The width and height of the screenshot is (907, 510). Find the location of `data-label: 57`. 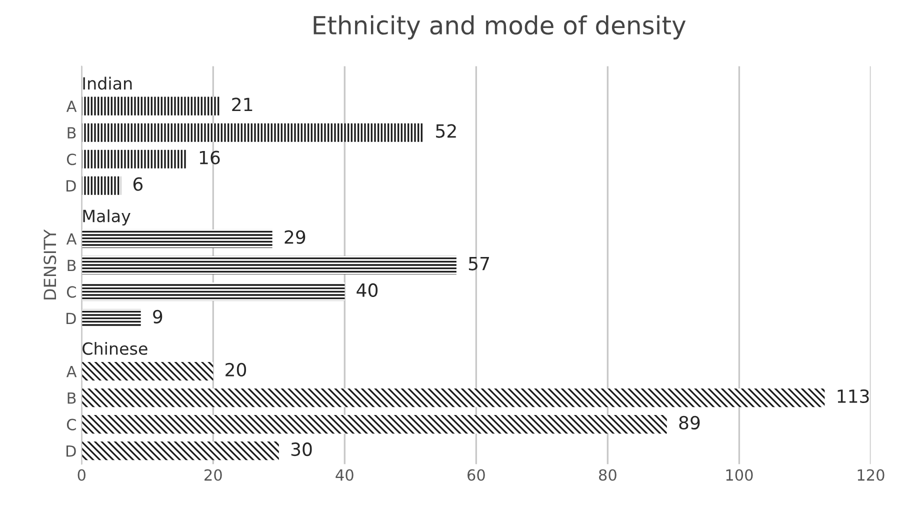

data-label: 57 is located at coordinates (478, 263).